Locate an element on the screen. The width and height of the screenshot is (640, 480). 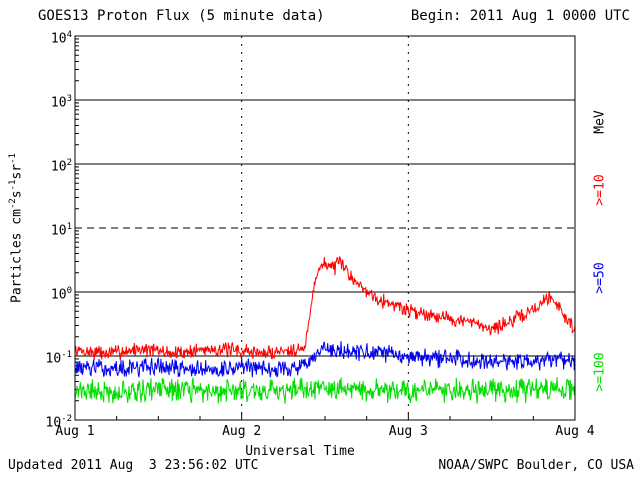
y-tick-label: 10⁻¹ is located at coordinates (59, 358).